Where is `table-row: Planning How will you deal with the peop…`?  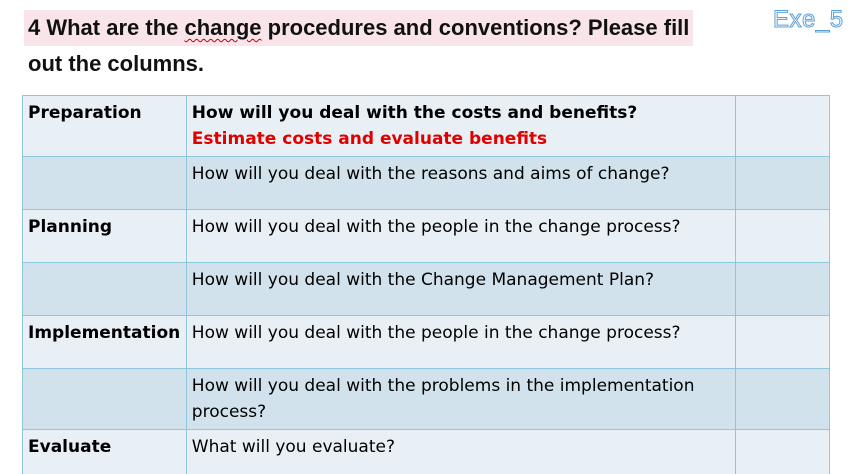
table-row: Planning How will you deal with the peop… is located at coordinates (426, 236).